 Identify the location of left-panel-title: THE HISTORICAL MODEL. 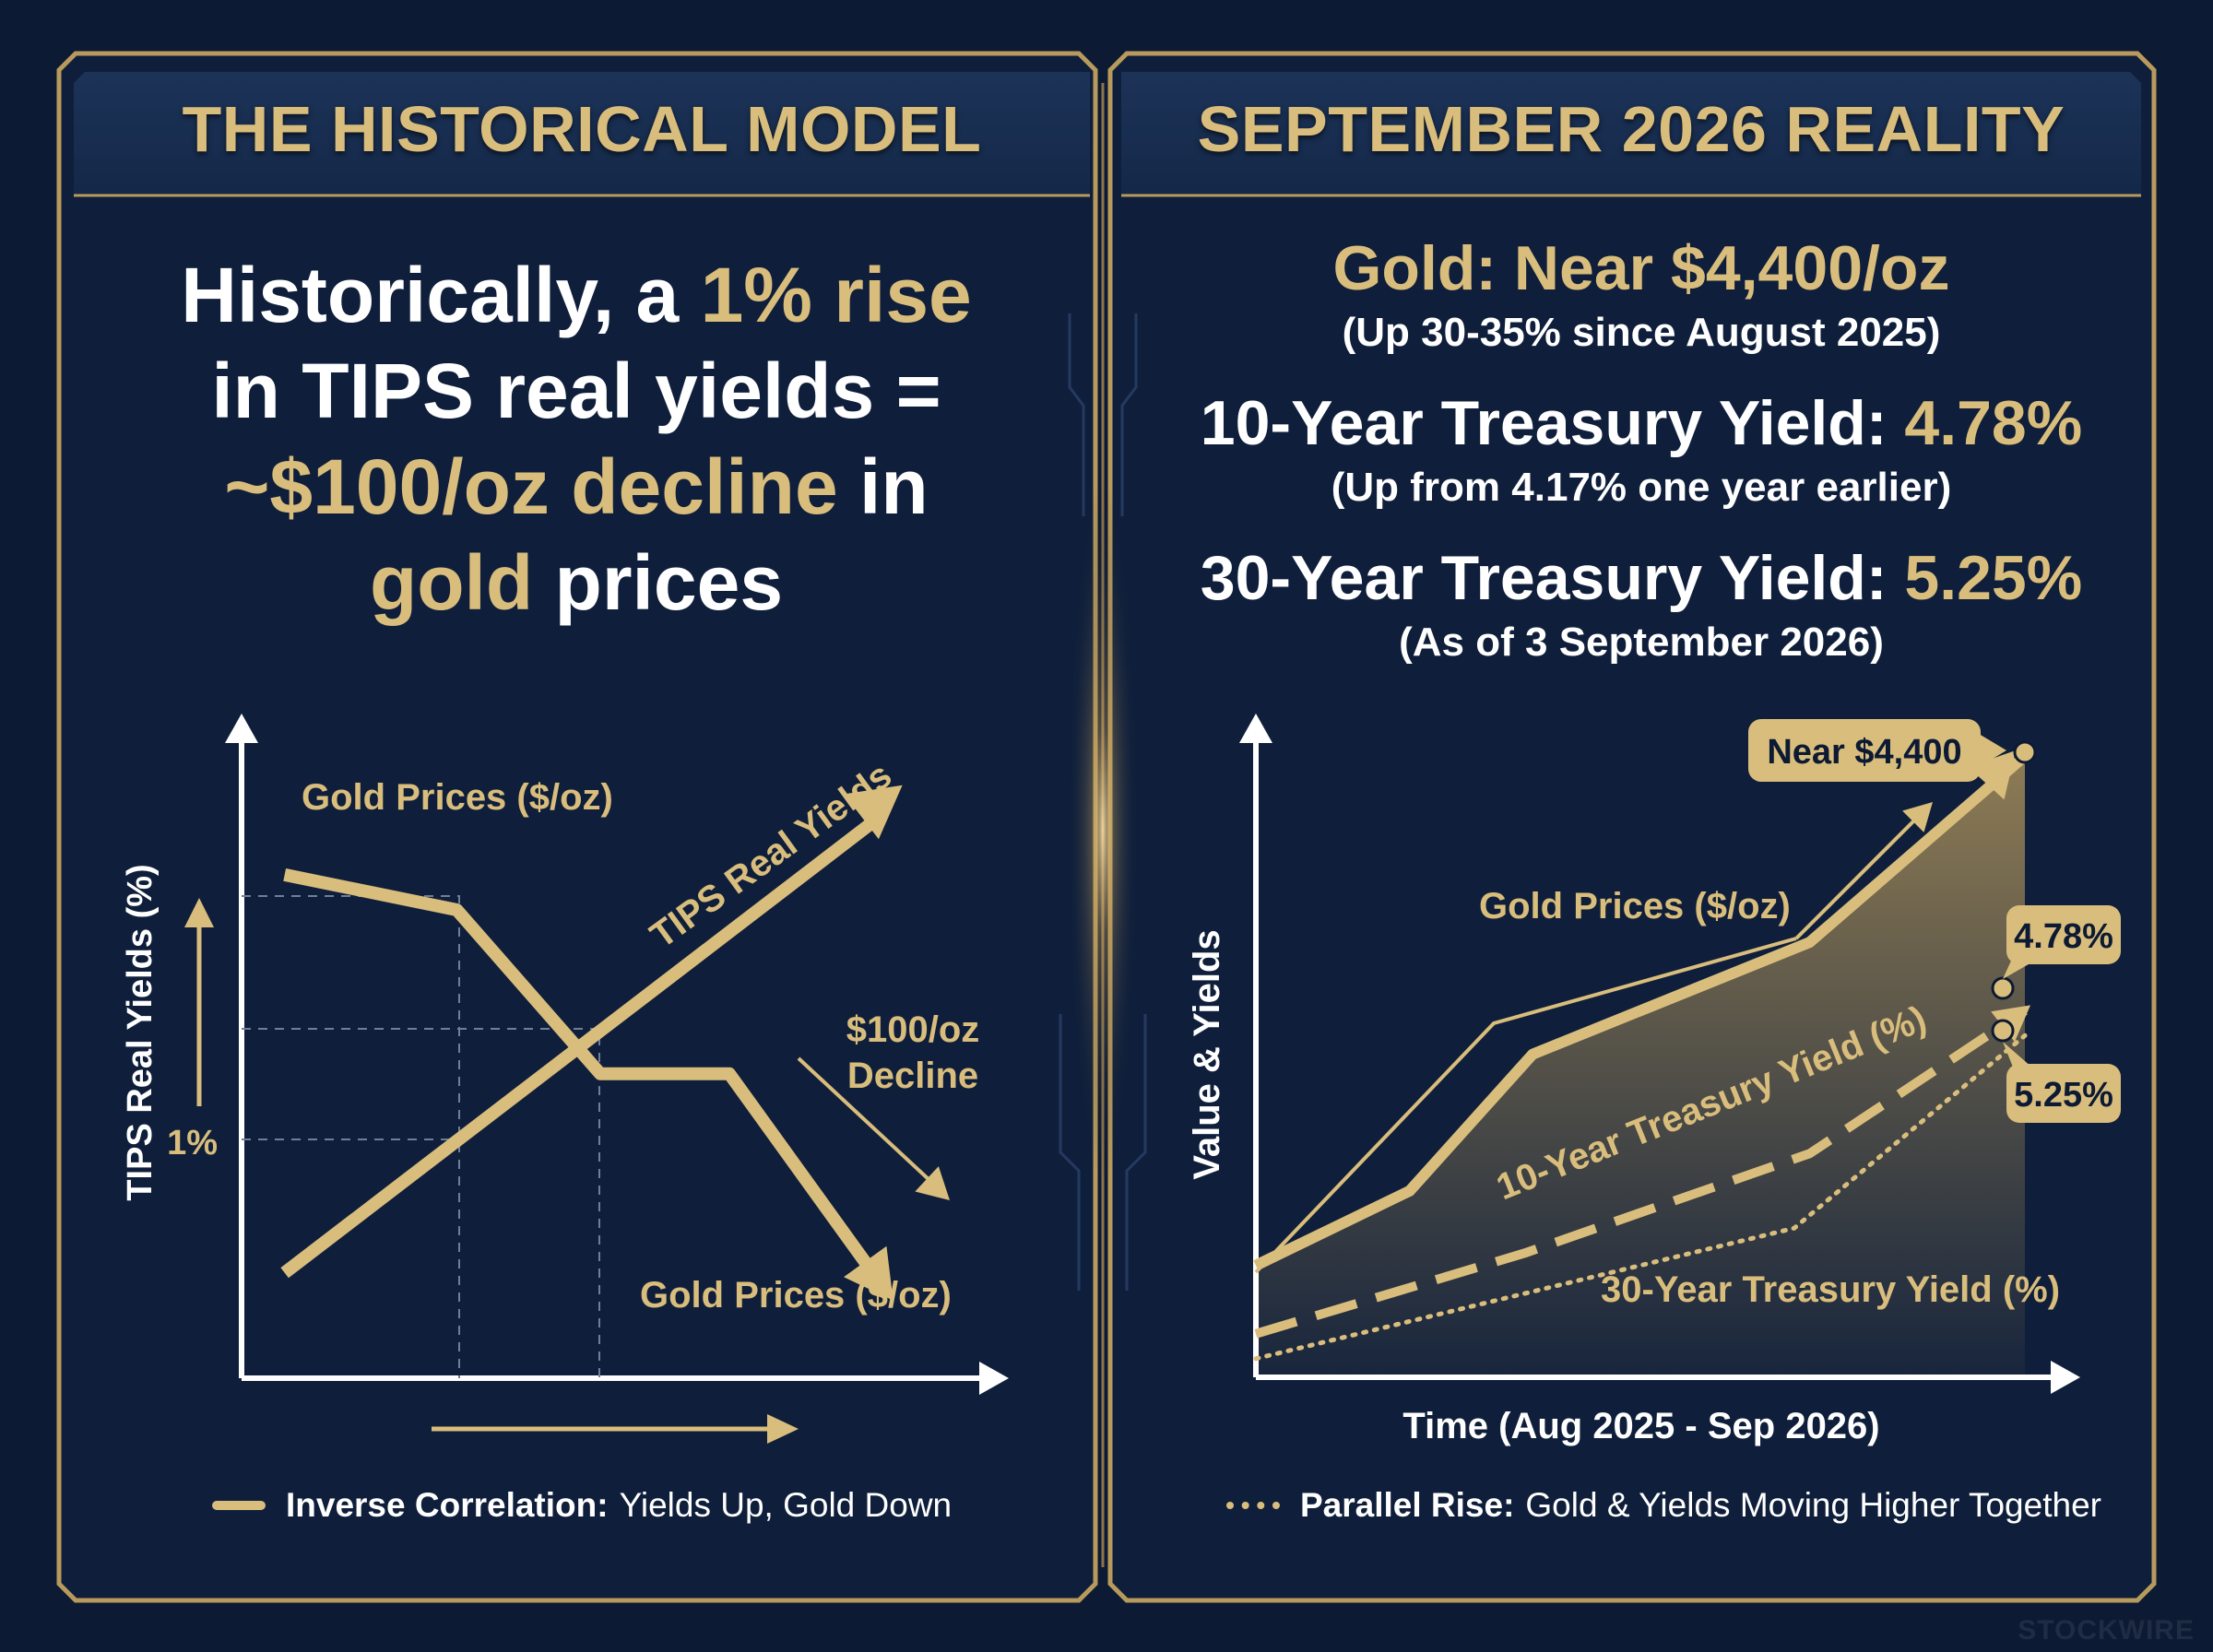
(582, 129).